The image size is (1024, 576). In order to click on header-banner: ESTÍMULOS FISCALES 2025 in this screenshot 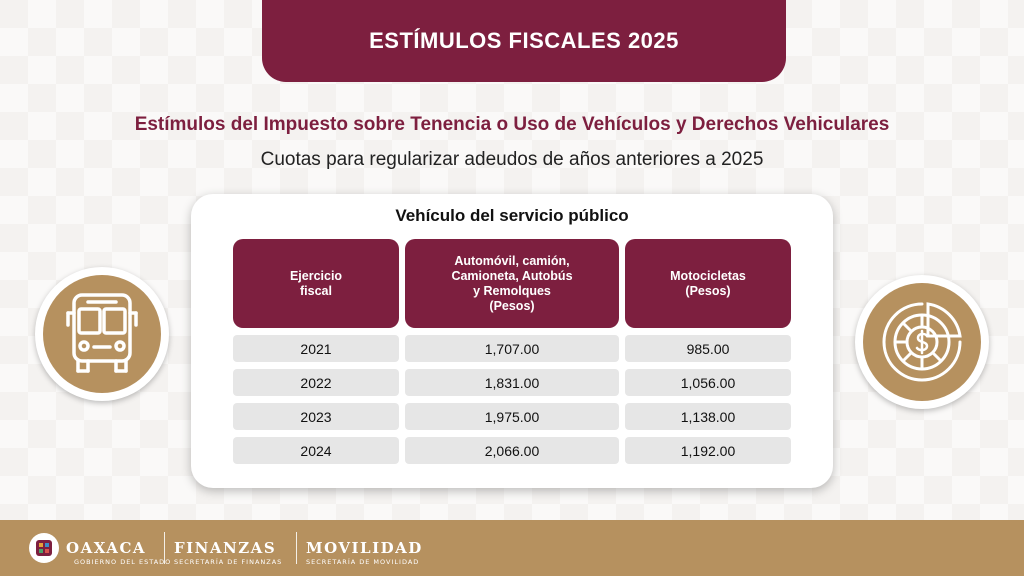, I will do `click(524, 41)`.